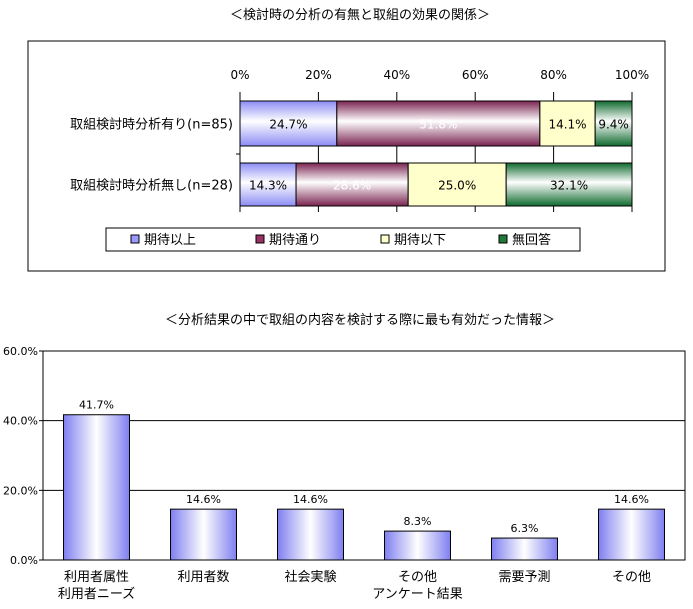  I want to click on chart1-data-label: 14.1%, so click(567, 125).